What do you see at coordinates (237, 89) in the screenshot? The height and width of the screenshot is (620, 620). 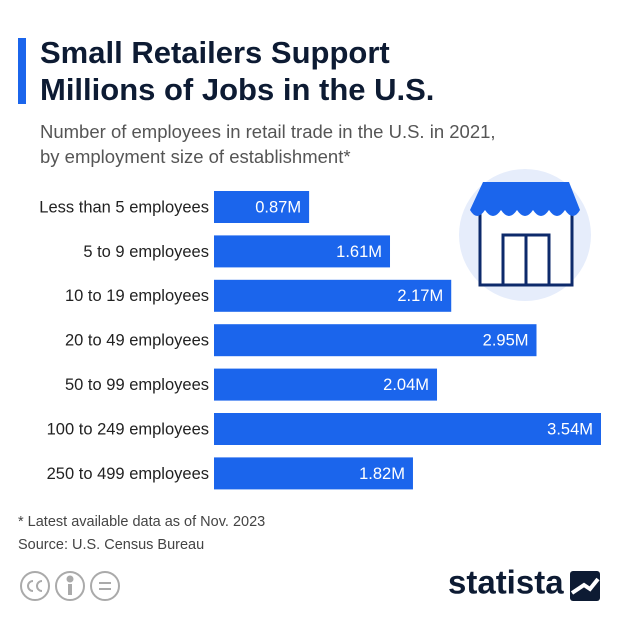 I see `chart-title: Millions of Jobs in the U.S.` at bounding box center [237, 89].